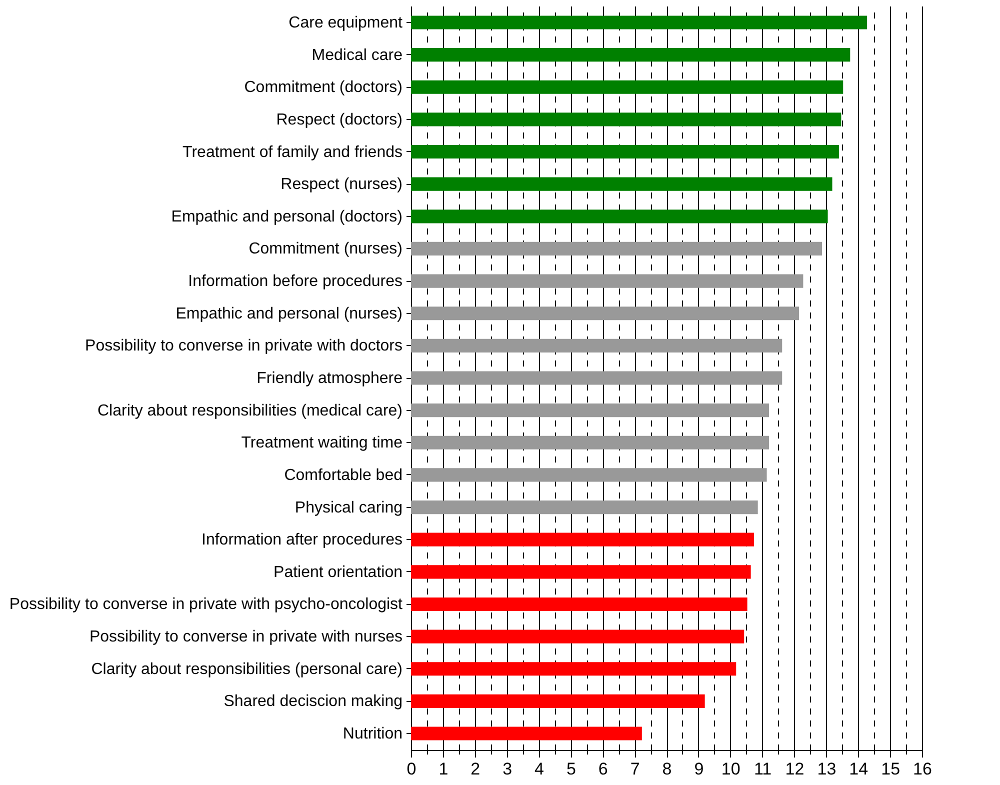 This screenshot has width=1000, height=785. Describe the element at coordinates (357, 55) in the screenshot. I see `y-tick-label: Medical care` at that location.